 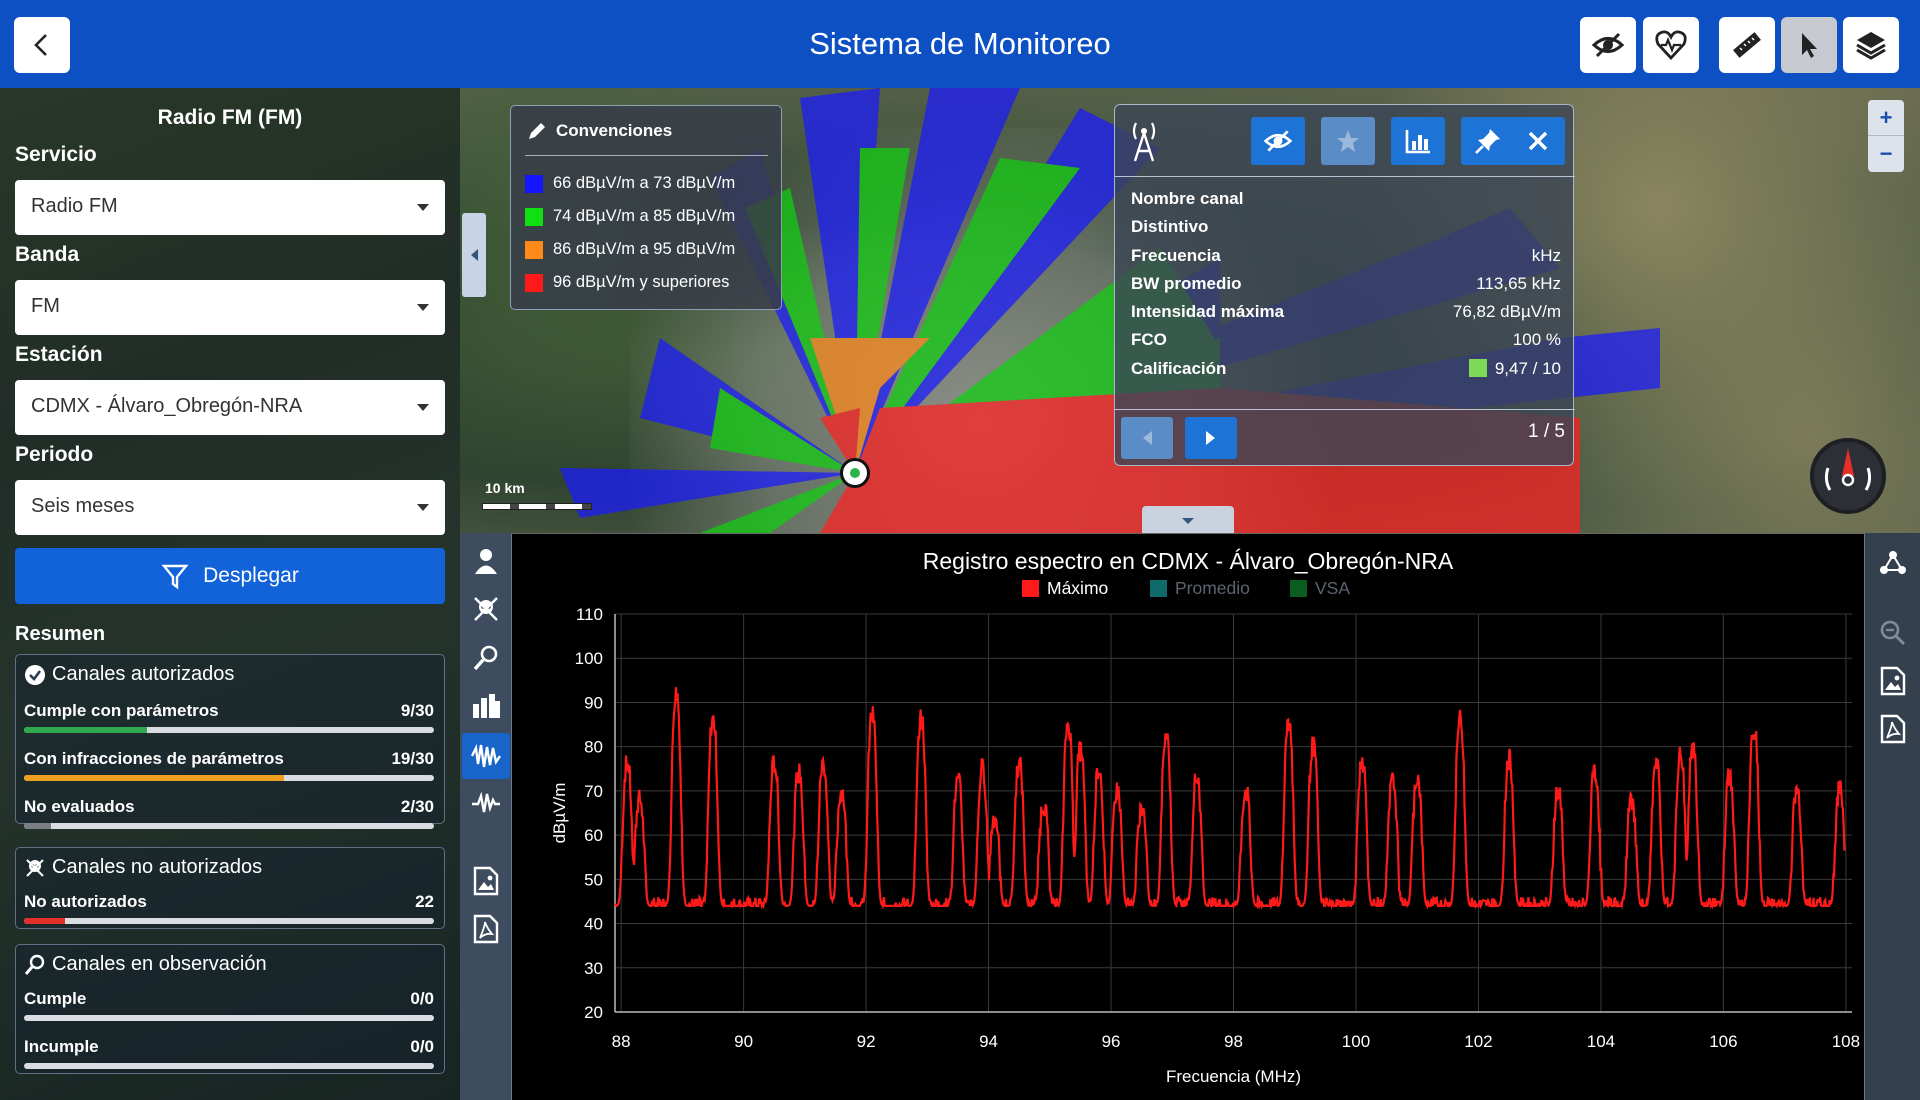 I want to click on info-label: Distintivo, so click(x=1170, y=226).